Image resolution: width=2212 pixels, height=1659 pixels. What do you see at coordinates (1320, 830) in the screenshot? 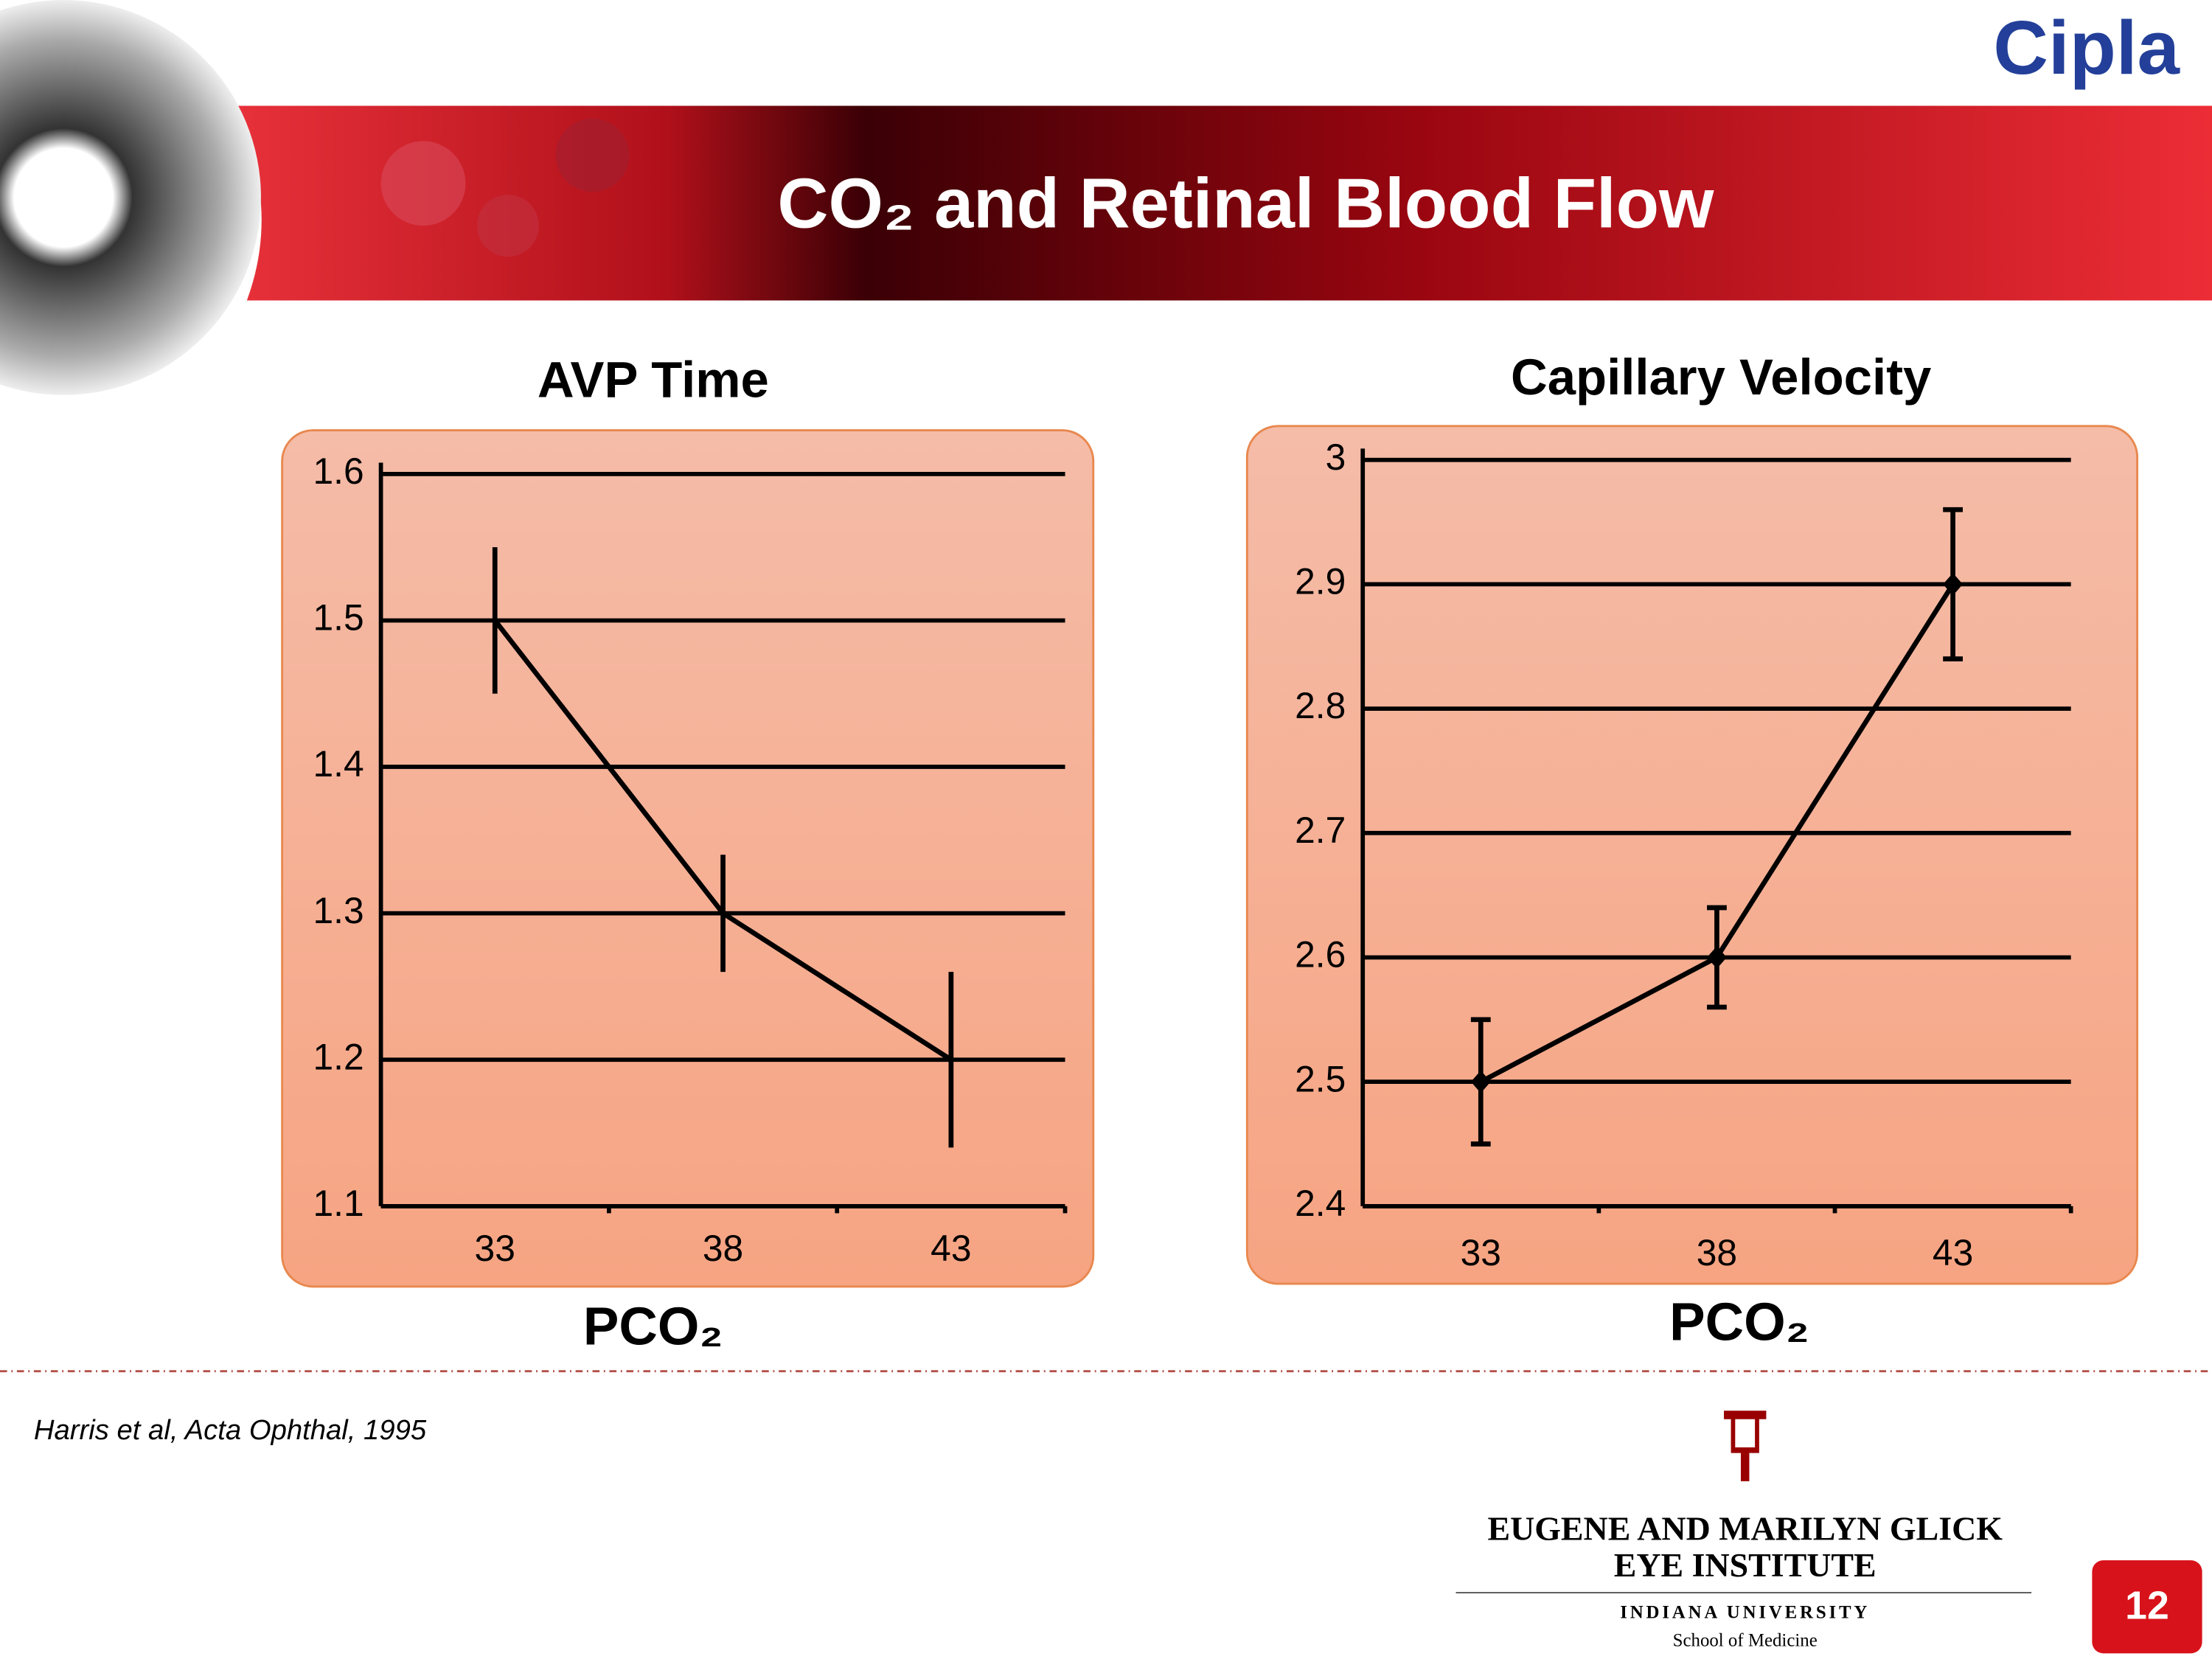
I see `y-tick-label: 2.7` at bounding box center [1320, 830].